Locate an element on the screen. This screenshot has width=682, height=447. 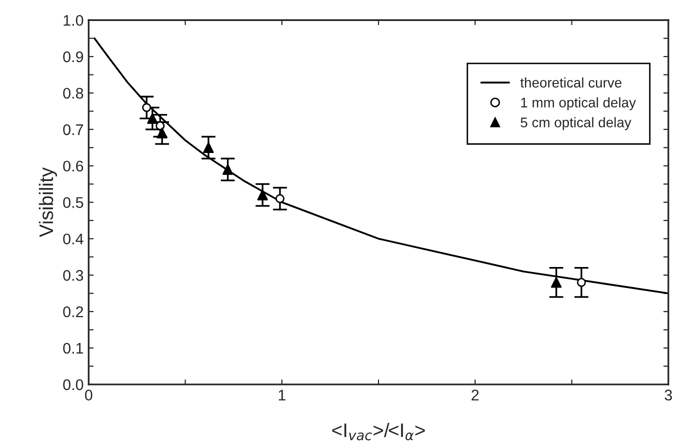
y-axis-title: Visibility is located at coordinates (48, 202).